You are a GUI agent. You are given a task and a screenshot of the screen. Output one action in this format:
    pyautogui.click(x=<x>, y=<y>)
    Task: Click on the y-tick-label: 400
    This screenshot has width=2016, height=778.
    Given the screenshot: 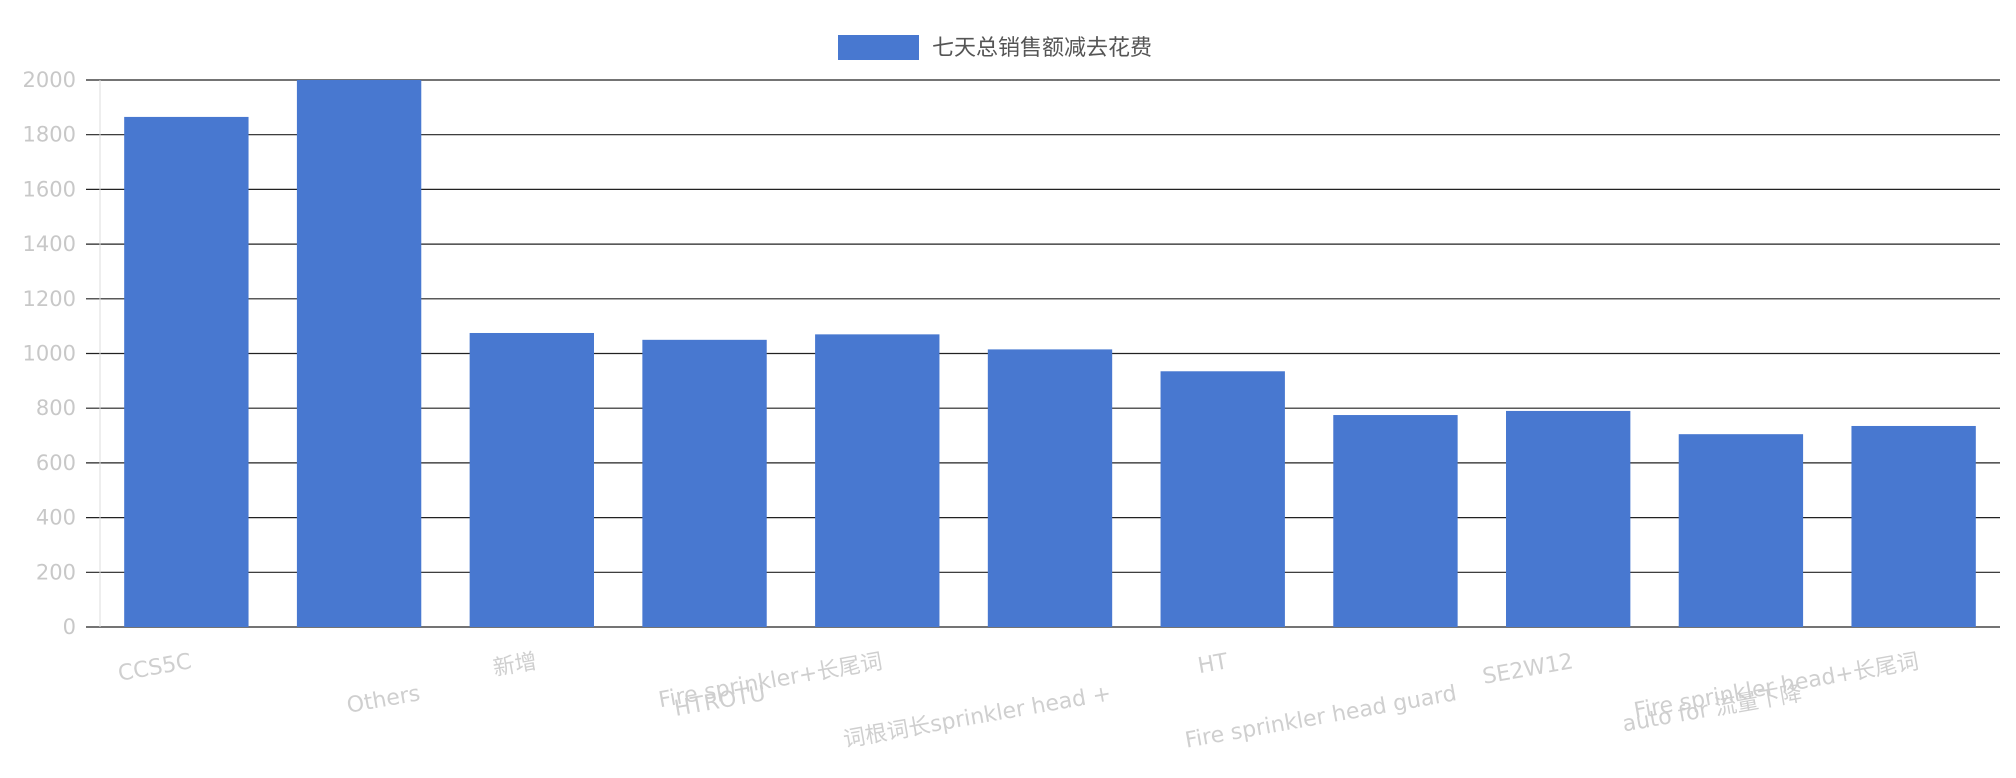 What is the action you would take?
    pyautogui.click(x=56, y=518)
    